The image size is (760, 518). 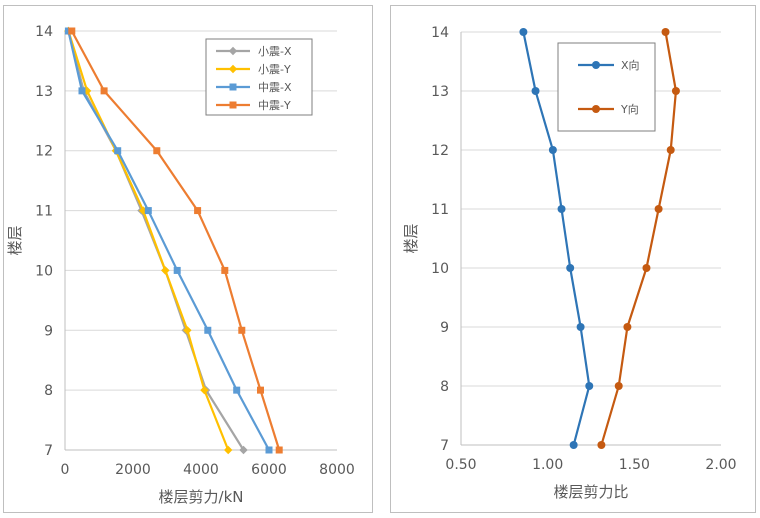 What do you see at coordinates (460, 465) in the screenshot?
I see `chart1-x-tick-label: 0.50` at bounding box center [460, 465].